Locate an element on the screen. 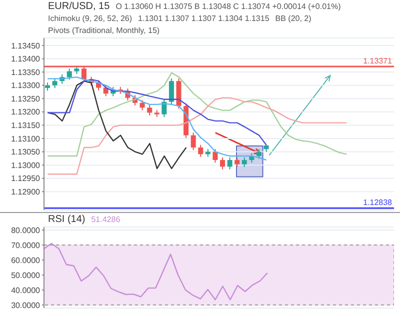 This screenshot has width=400, height=311. y-tick-label: 60.0000 is located at coordinates (26, 260).